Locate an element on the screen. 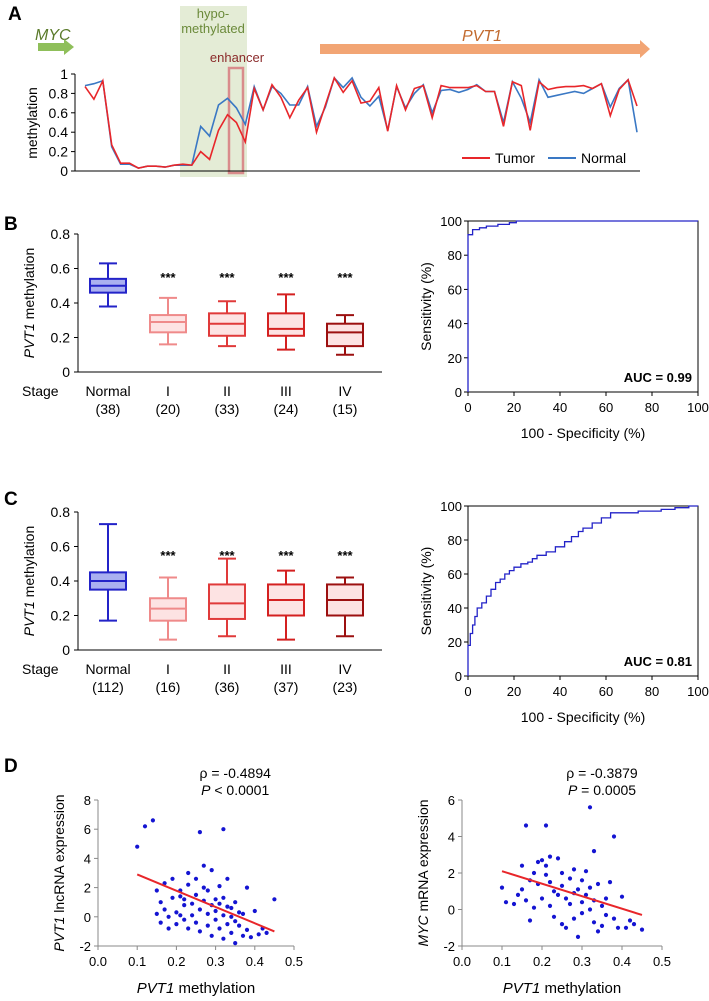 The image size is (709, 1001). myc-label: MYC is located at coordinates (53, 35).